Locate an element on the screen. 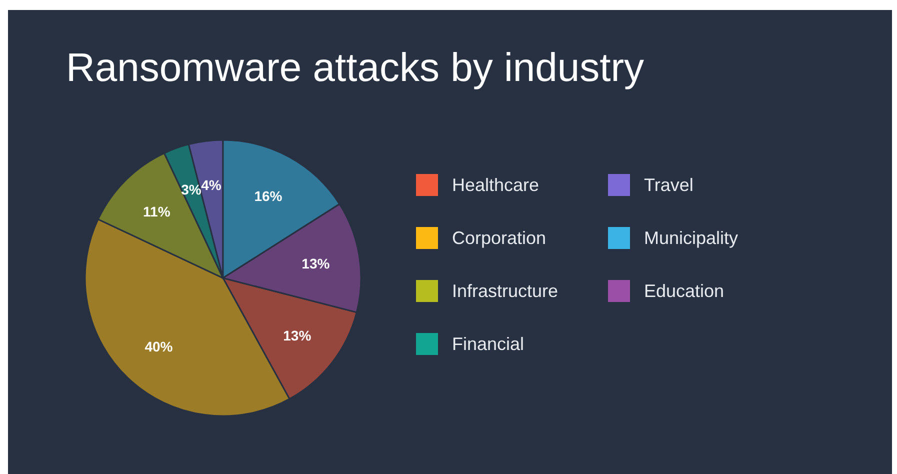  data-label: 40% is located at coordinates (159, 346).